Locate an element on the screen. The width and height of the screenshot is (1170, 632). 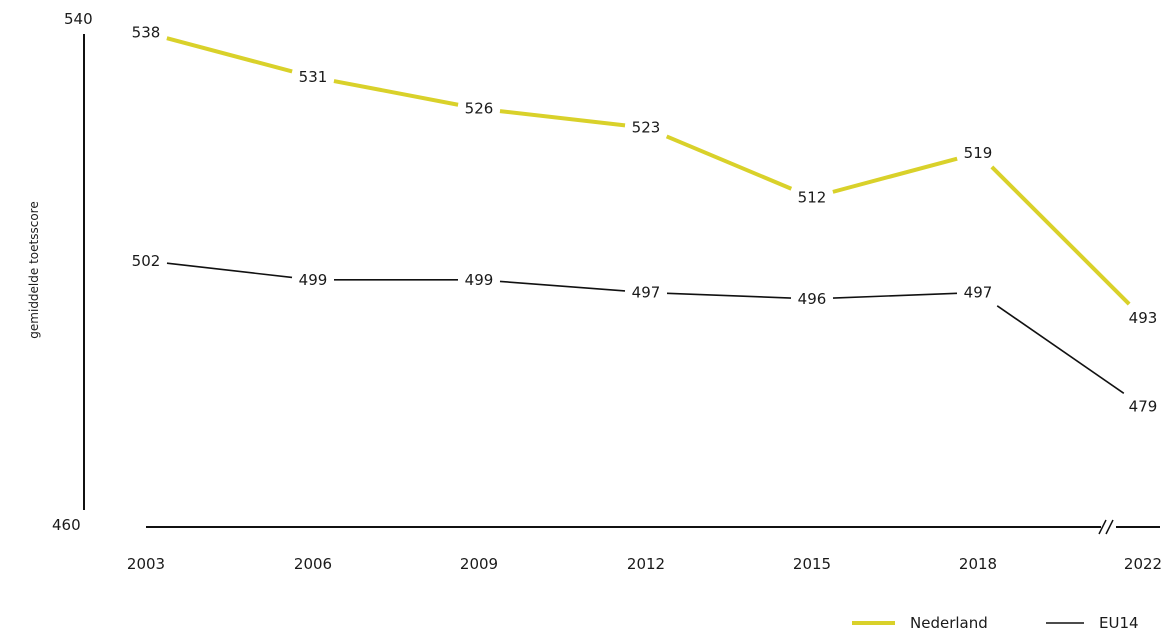
y-axis-label: gemiddelde toetsscore is located at coordinates (34, 269).